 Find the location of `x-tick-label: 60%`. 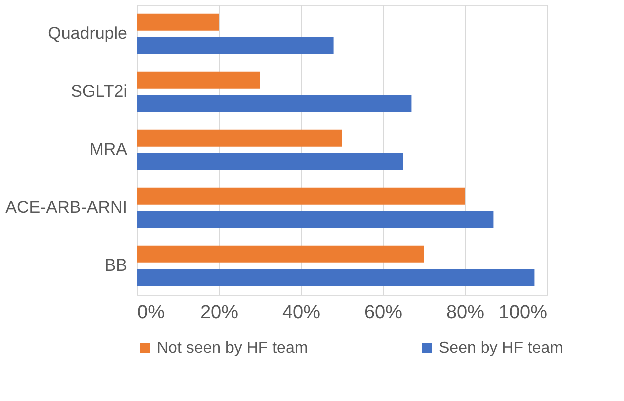

x-tick-label: 60% is located at coordinates (383, 313).